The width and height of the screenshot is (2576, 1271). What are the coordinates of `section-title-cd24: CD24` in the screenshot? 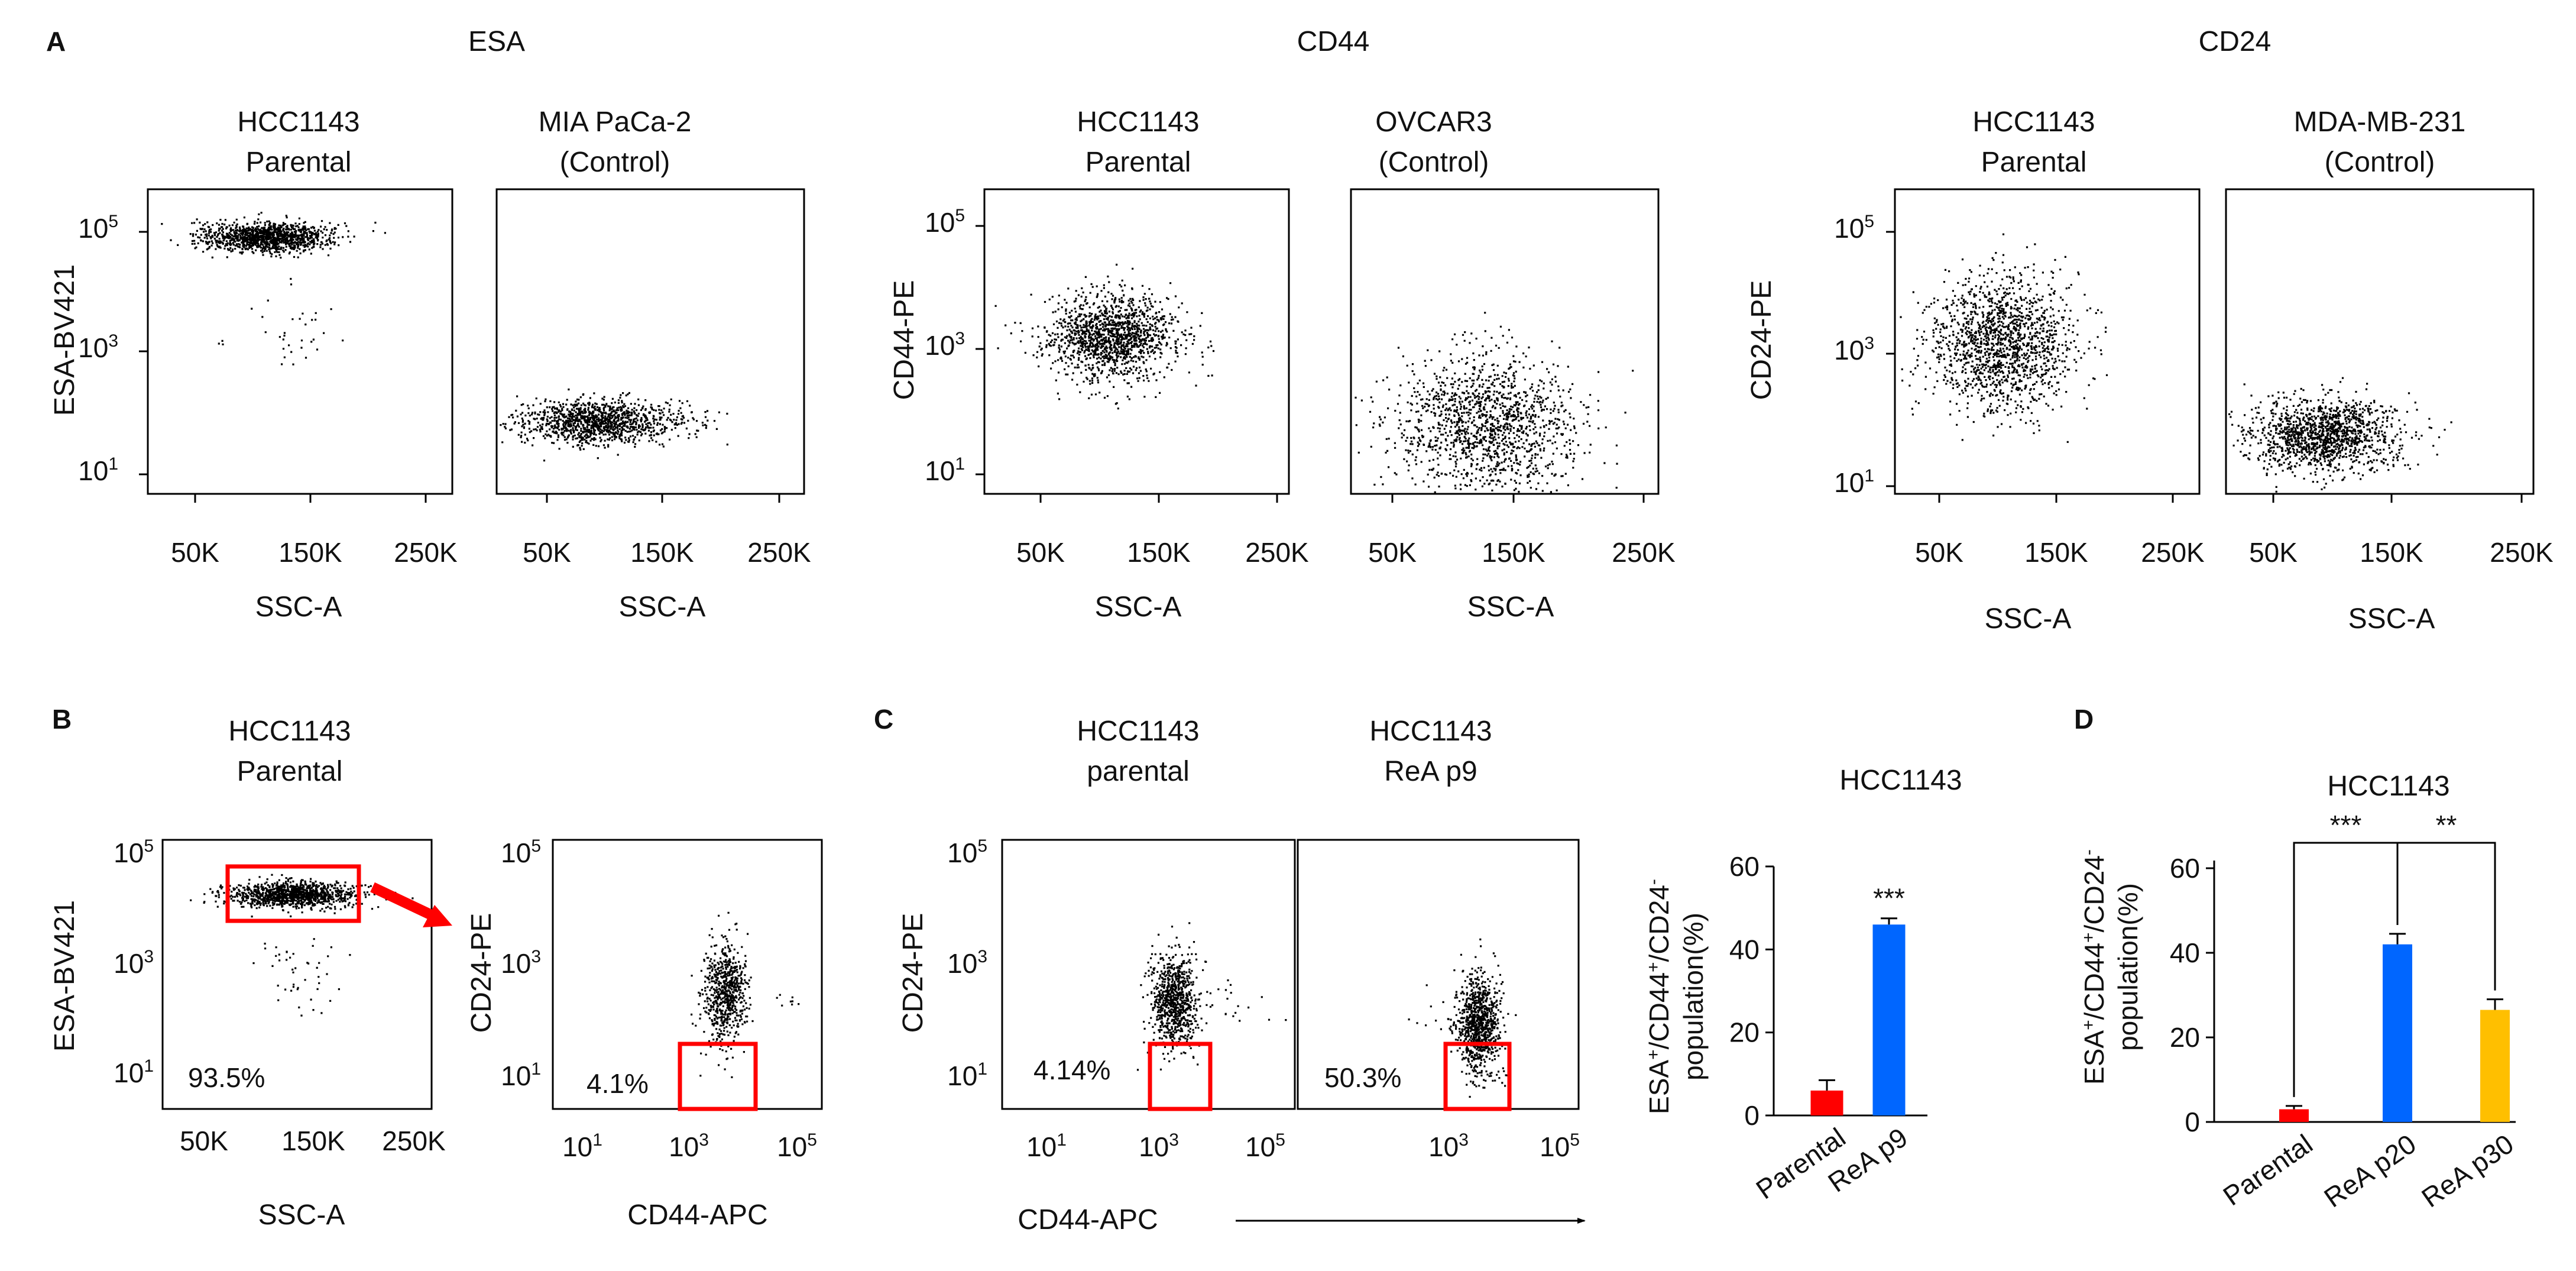 It's located at (2235, 41).